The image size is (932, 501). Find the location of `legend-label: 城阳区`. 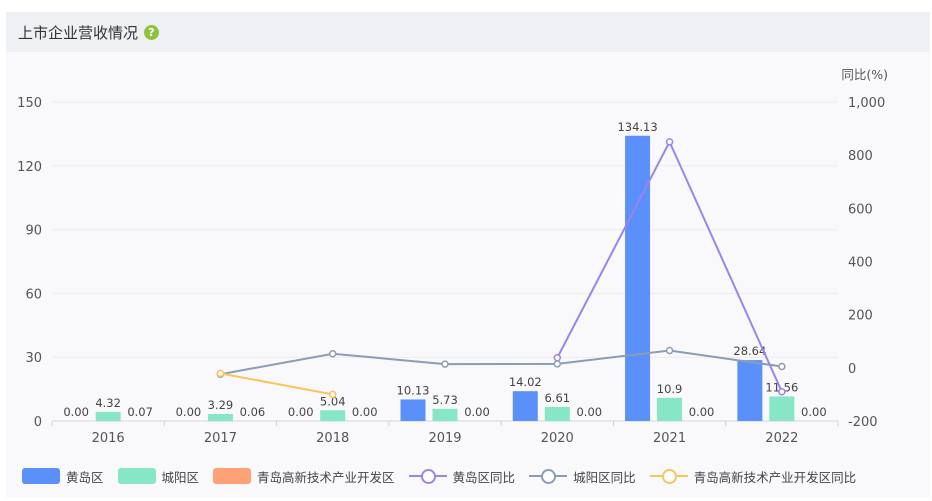

legend-label: 城阳区 is located at coordinates (180, 477).